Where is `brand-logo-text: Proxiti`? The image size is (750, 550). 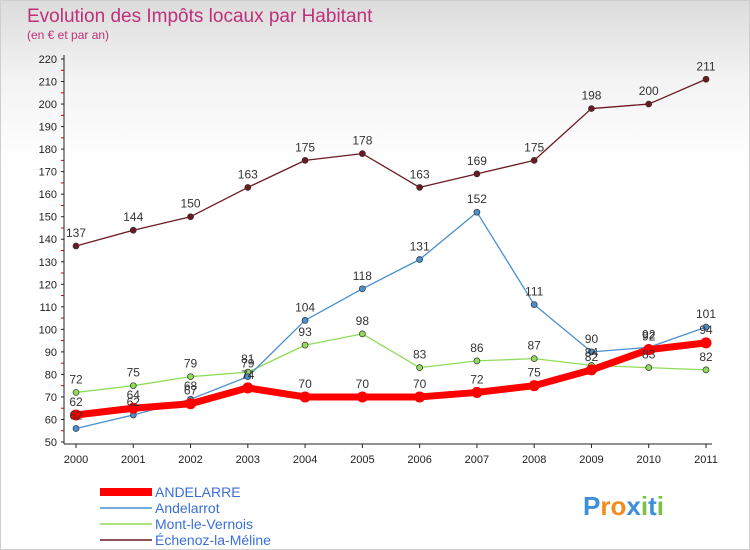
brand-logo-text: Proxiti is located at coordinates (623, 506).